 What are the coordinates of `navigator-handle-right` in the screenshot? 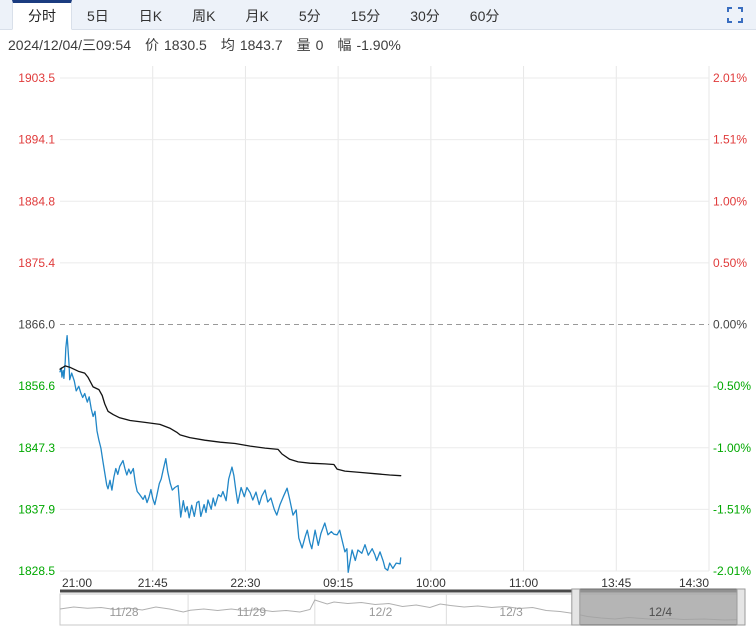 It's located at (741, 607).